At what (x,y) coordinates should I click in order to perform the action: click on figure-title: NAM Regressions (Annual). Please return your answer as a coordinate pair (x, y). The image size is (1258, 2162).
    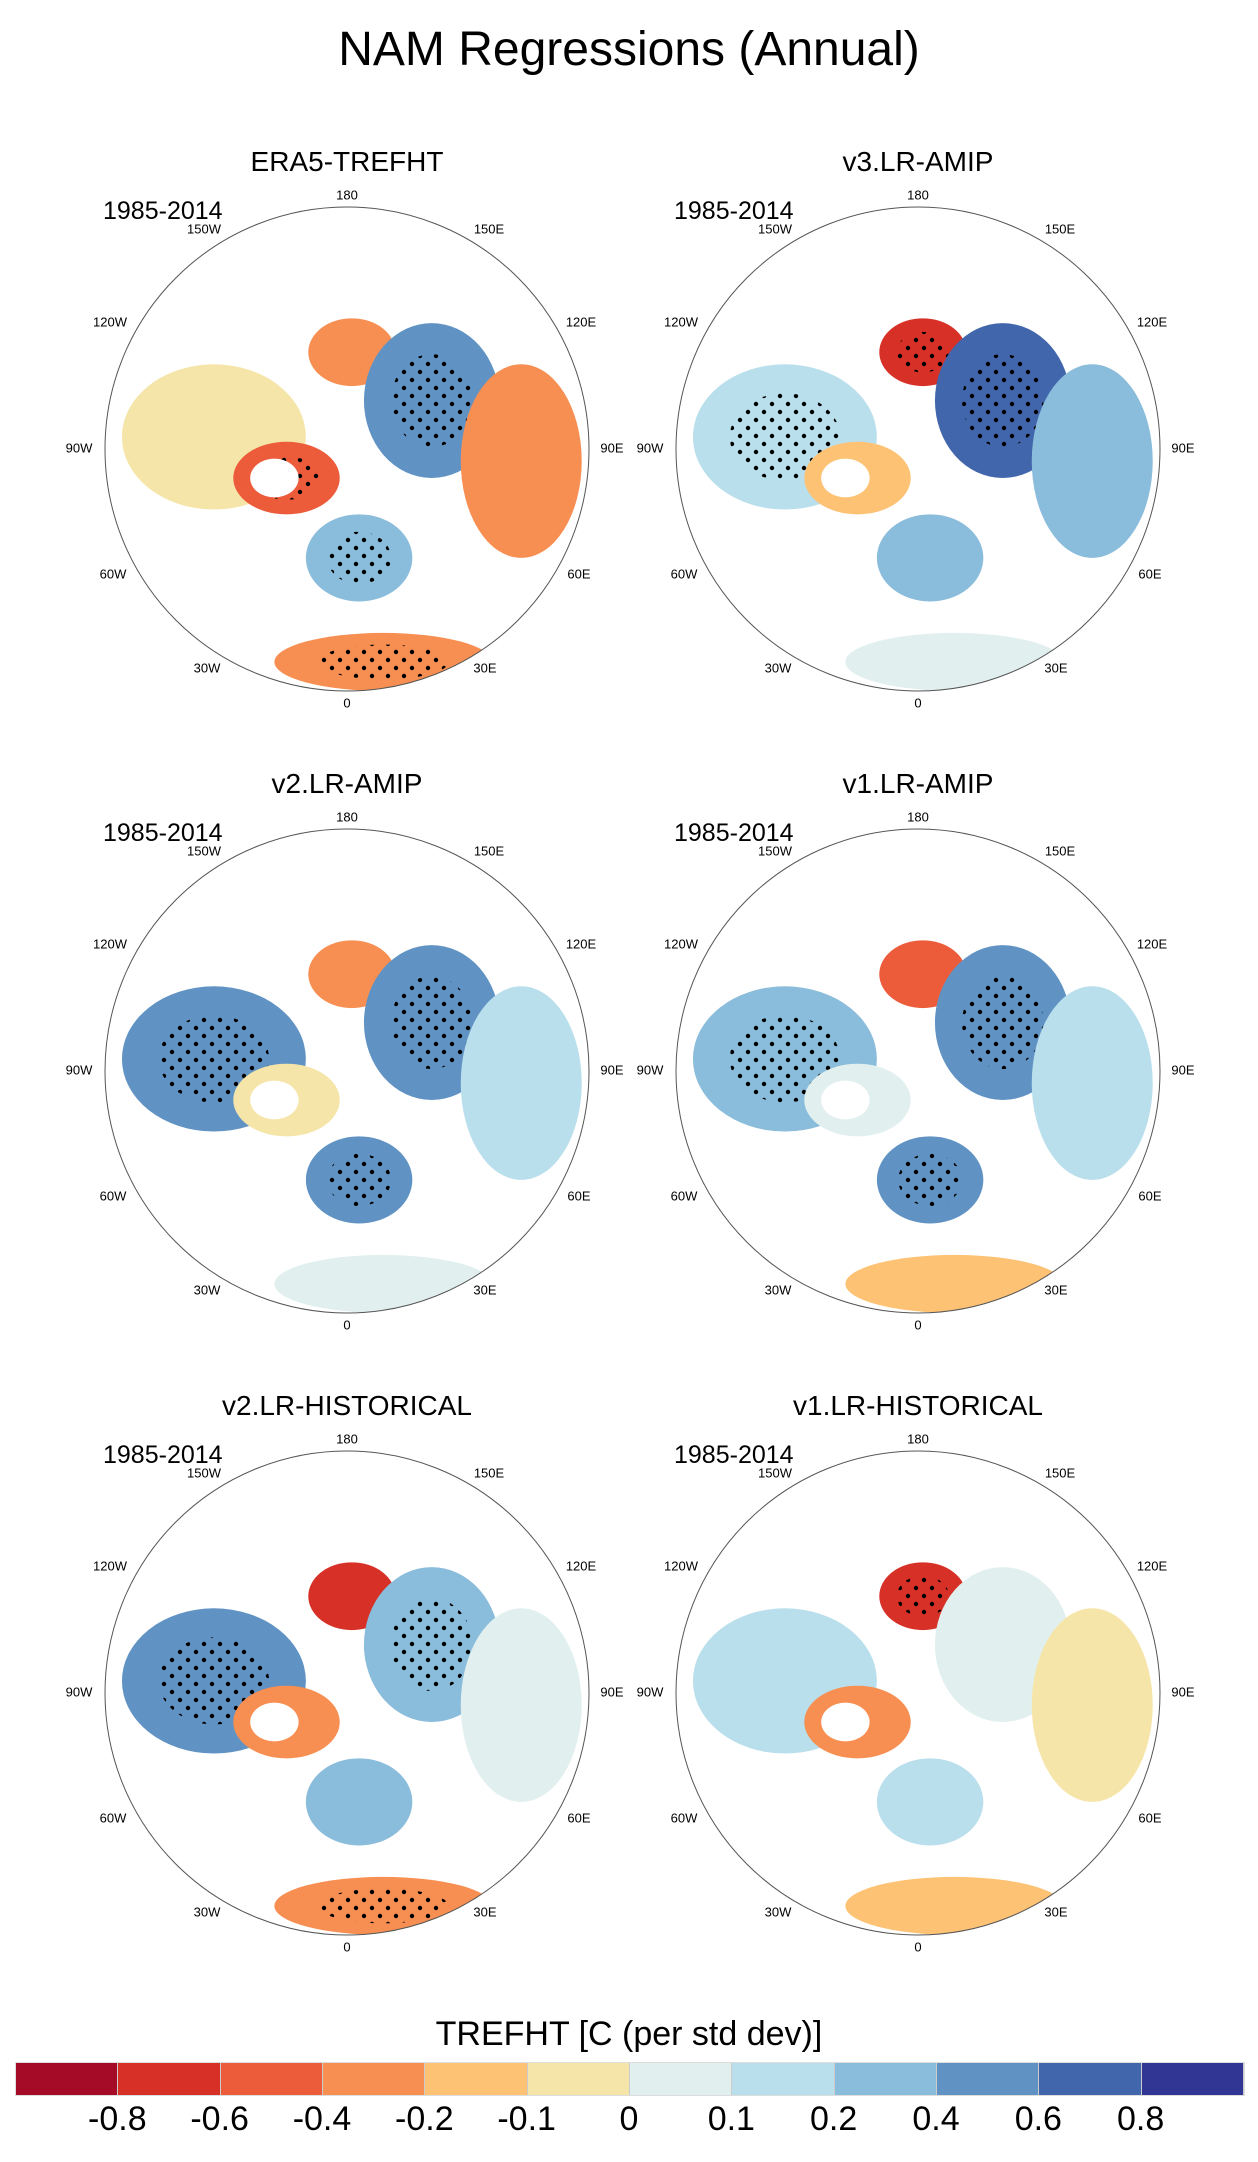
    Looking at the image, I should click on (629, 49).